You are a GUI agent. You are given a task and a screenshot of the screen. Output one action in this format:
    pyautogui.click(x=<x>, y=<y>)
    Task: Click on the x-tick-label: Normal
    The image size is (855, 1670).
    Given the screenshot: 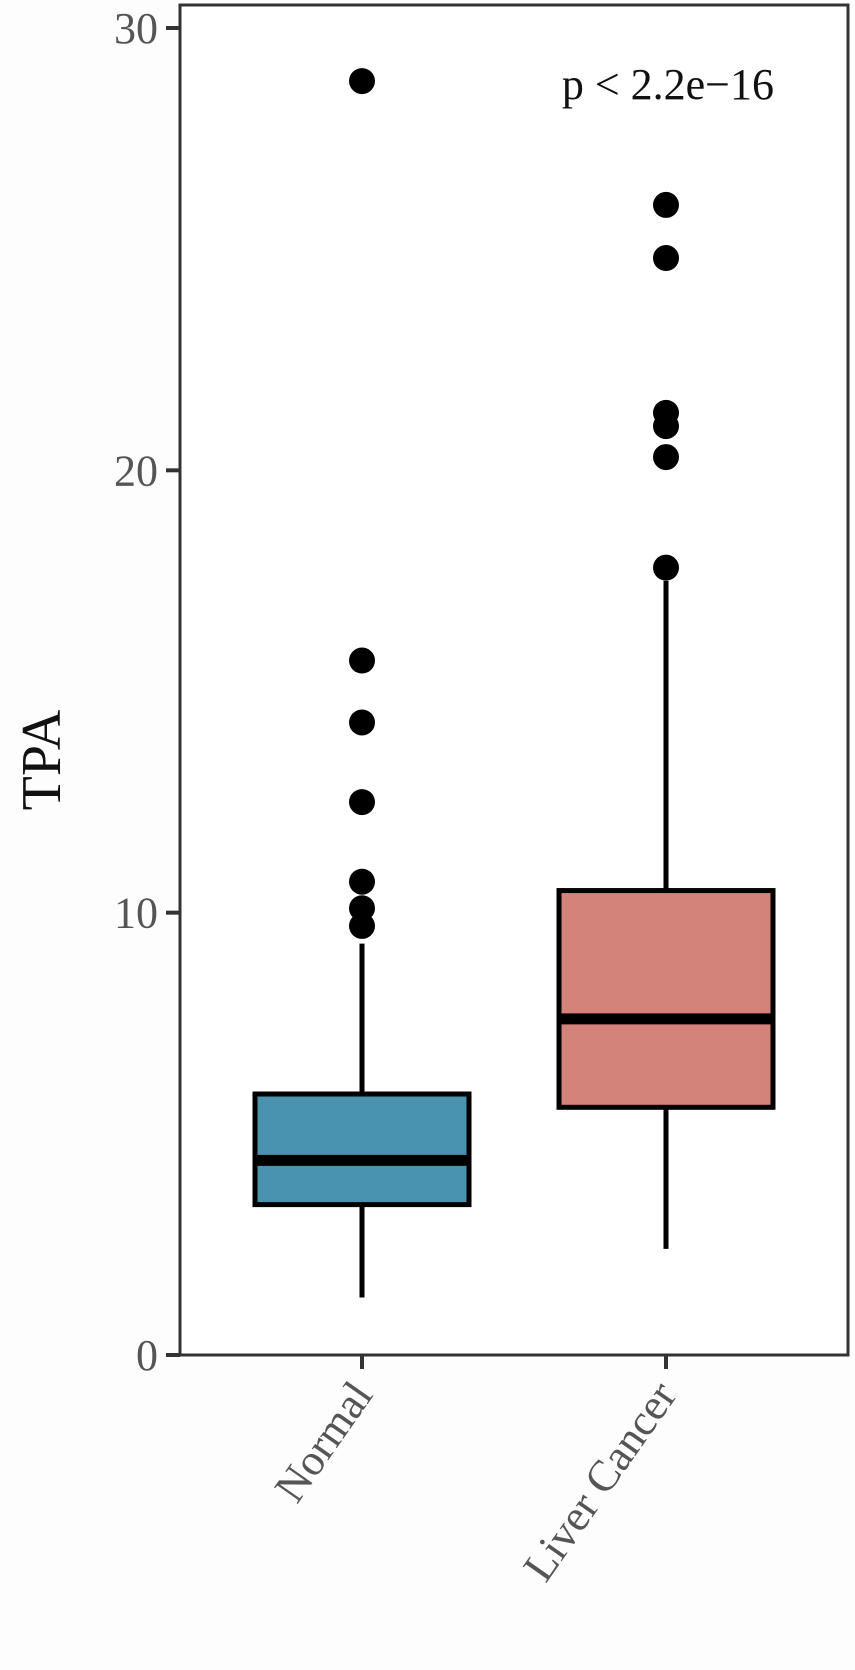 What is the action you would take?
    pyautogui.click(x=323, y=1442)
    